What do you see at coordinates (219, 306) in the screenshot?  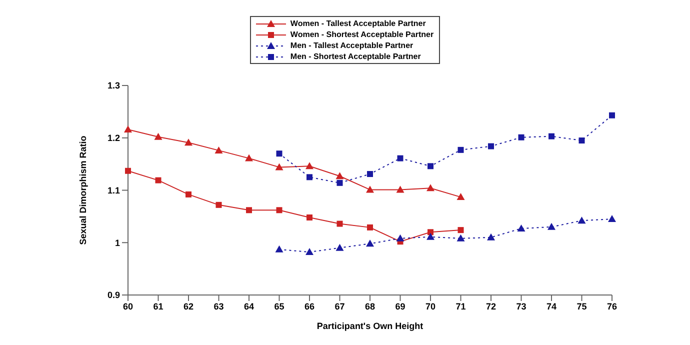 I see `x-tick-label: 63` at bounding box center [219, 306].